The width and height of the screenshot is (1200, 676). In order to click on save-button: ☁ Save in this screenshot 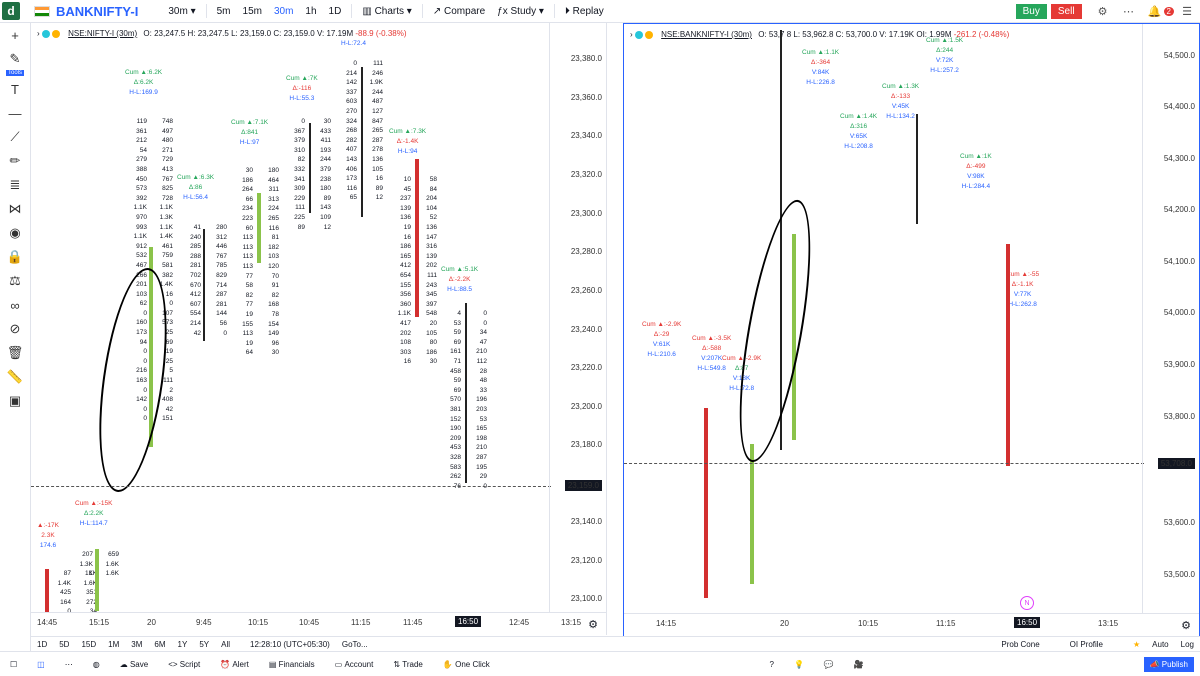, I will do `click(134, 664)`.